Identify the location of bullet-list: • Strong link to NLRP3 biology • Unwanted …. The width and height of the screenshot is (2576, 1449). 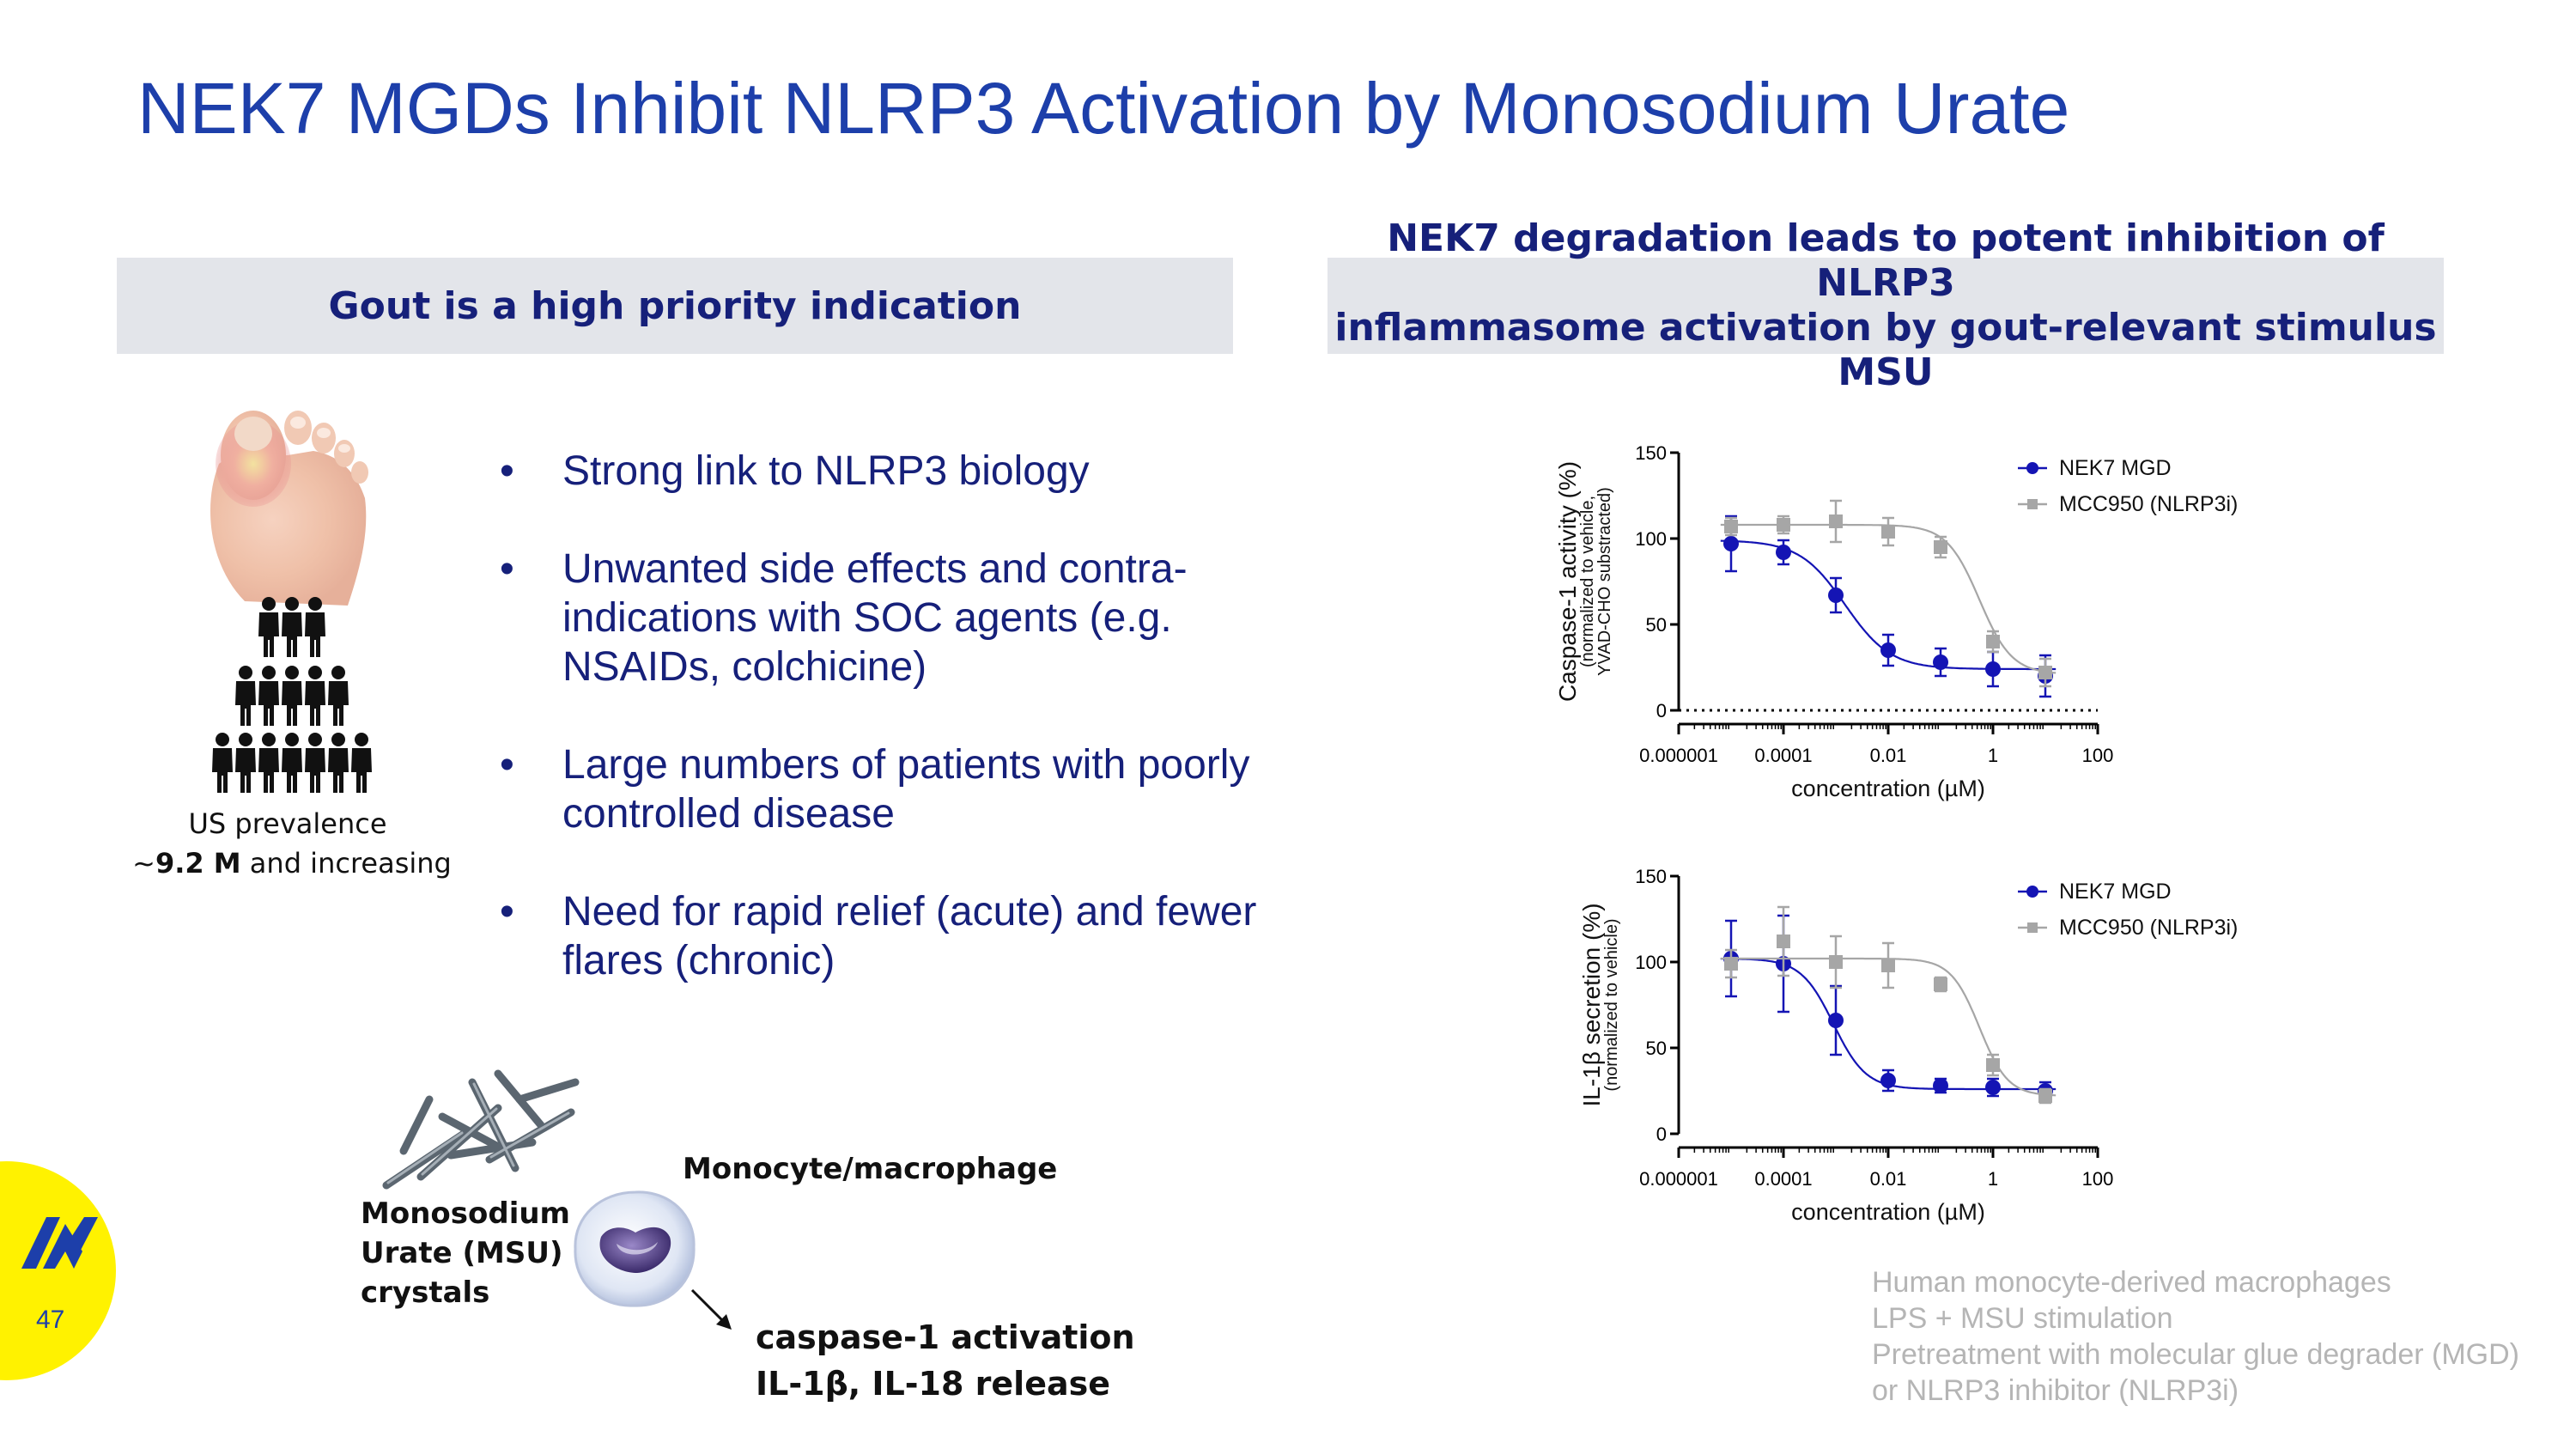
(885, 740).